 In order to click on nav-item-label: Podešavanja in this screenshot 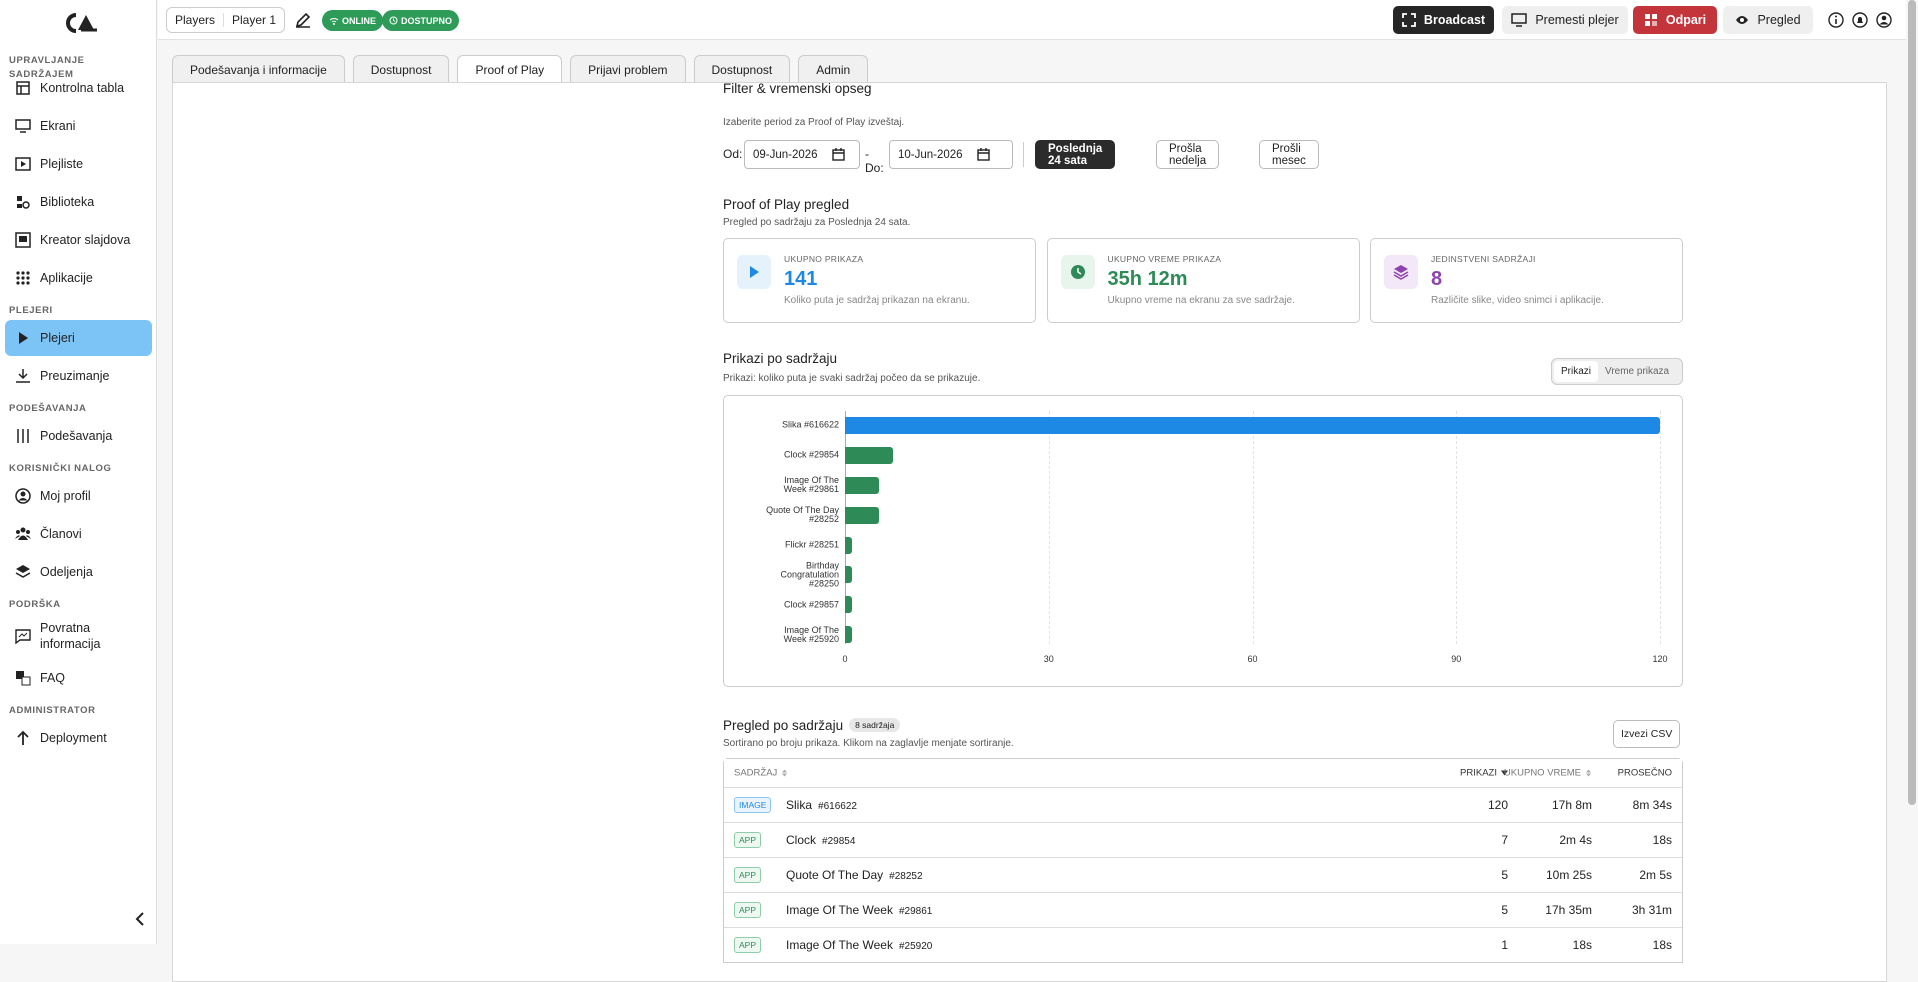, I will do `click(76, 436)`.